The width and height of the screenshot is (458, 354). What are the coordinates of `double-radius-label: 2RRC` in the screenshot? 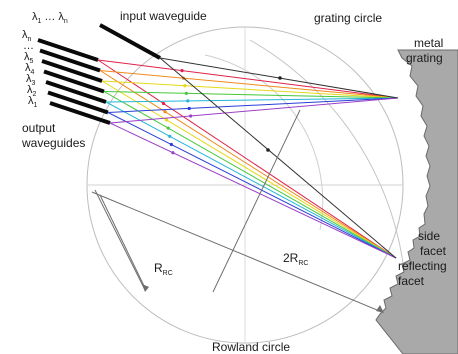 It's located at (295, 259).